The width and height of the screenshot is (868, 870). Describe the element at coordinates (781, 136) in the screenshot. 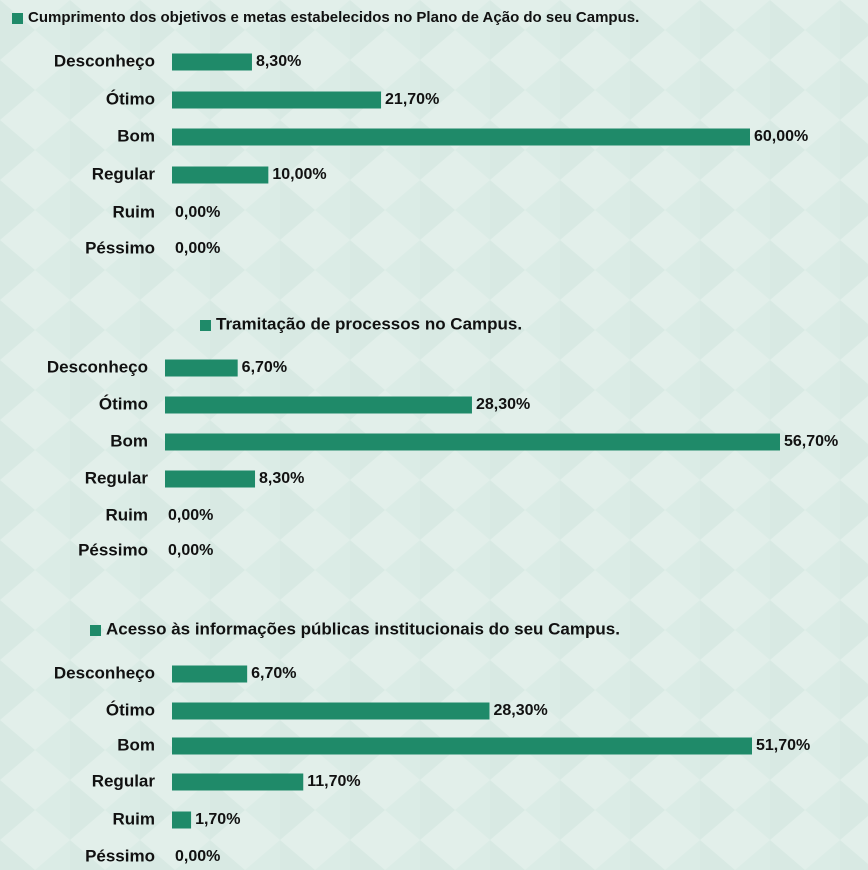

I see `value-label: 60,00%` at that location.